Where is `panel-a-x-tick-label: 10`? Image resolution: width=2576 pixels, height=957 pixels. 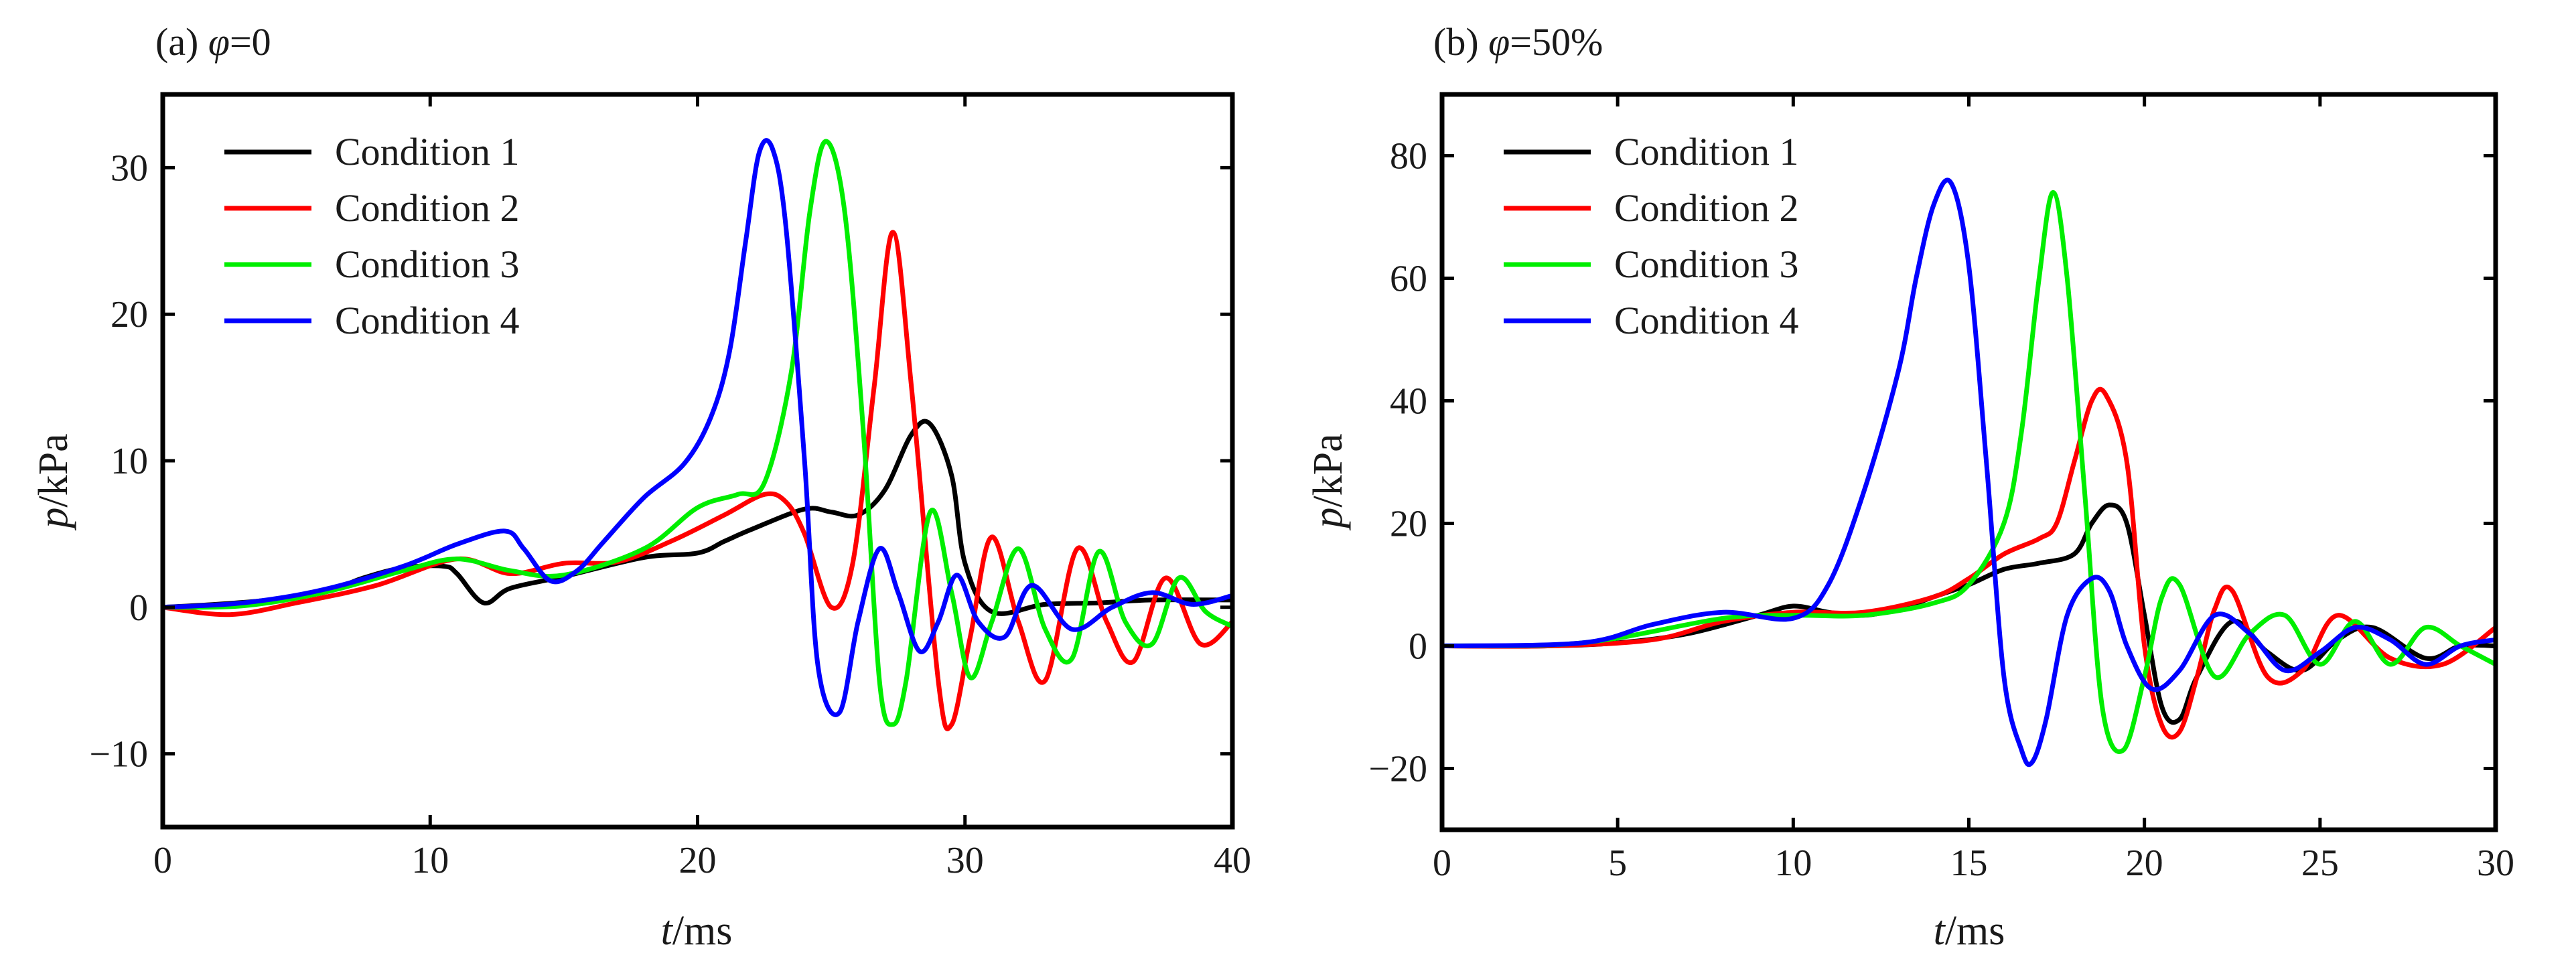 panel-a-x-tick-label: 10 is located at coordinates (430, 860).